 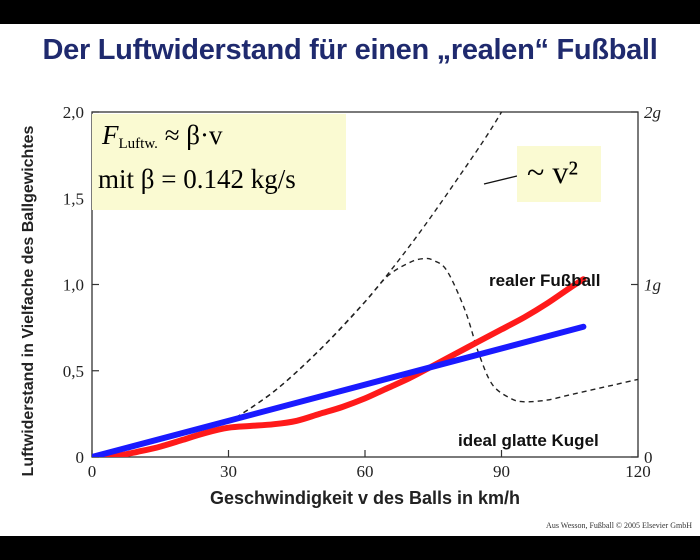 What do you see at coordinates (552, 172) in the screenshot?
I see `v-squared-label: ~ v²` at bounding box center [552, 172].